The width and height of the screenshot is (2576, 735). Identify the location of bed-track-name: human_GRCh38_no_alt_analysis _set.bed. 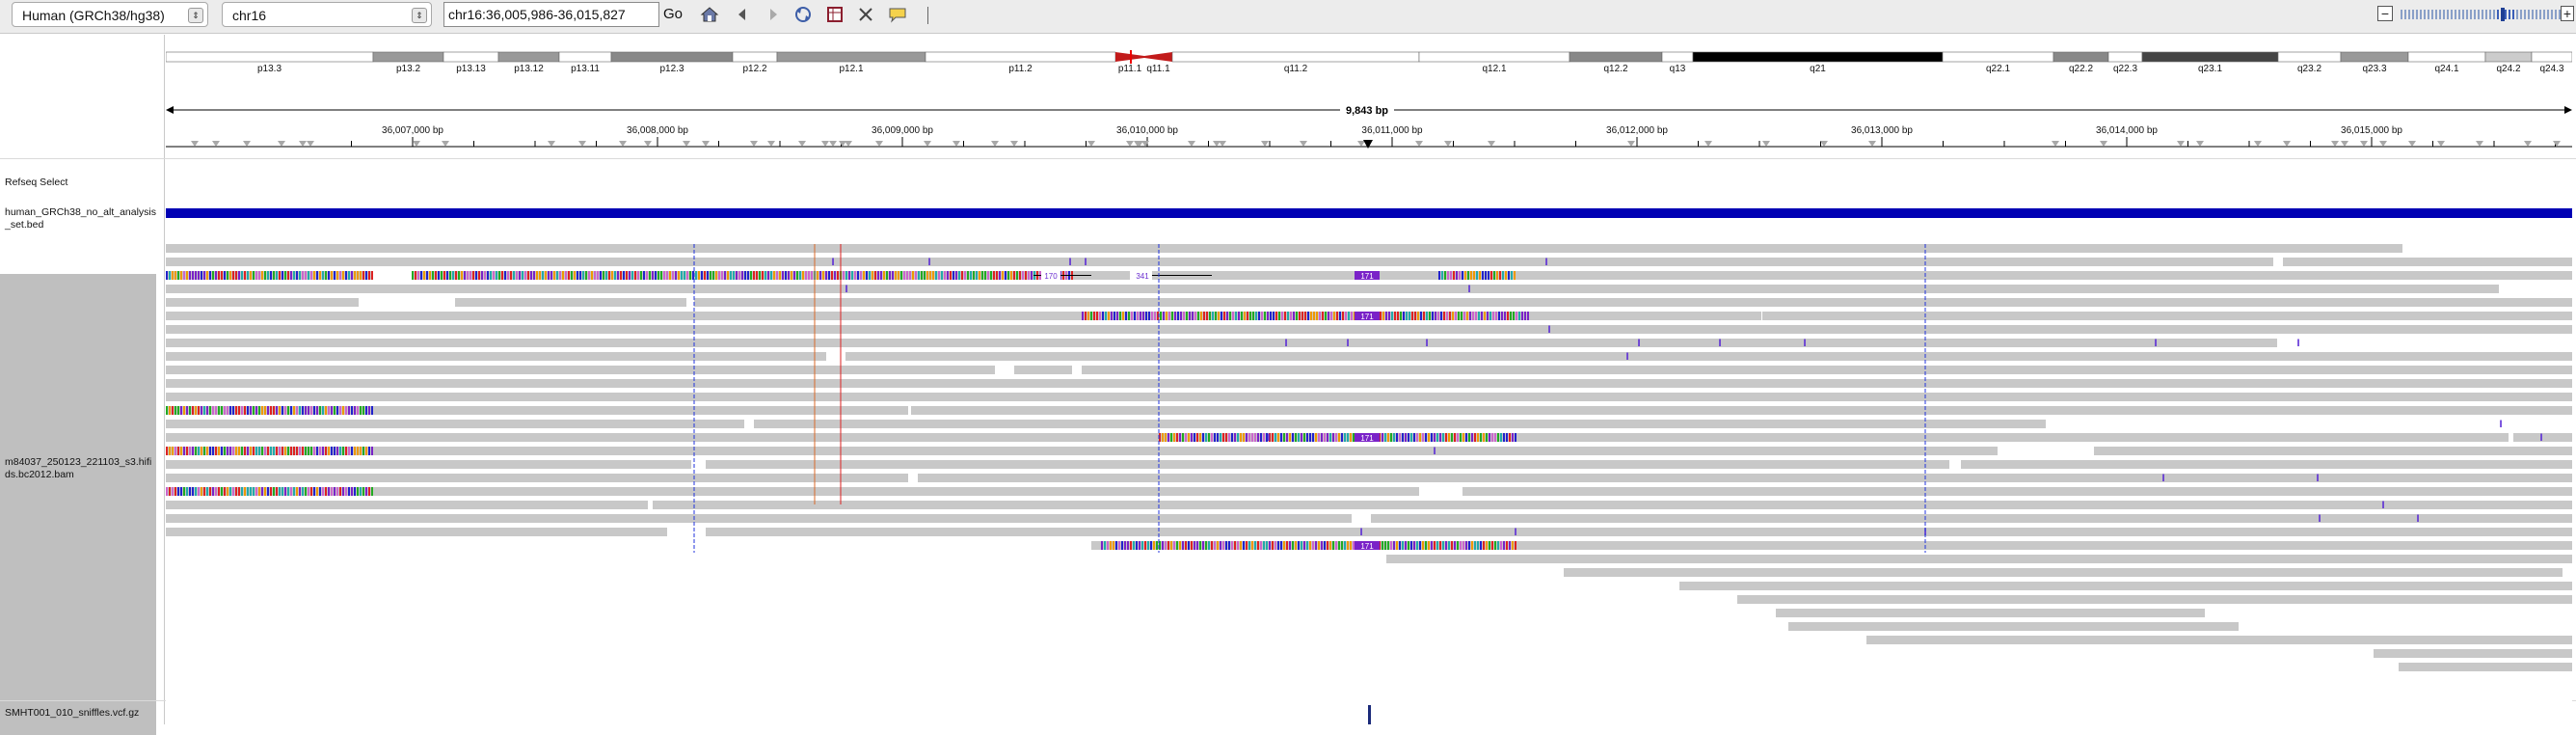
(80, 218).